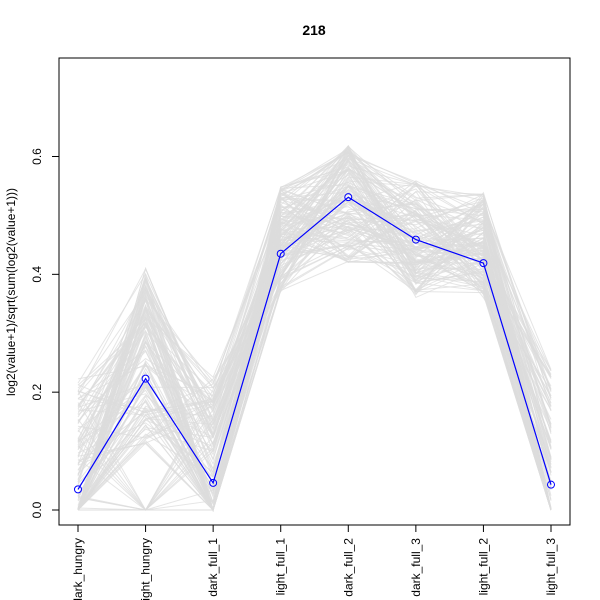 The width and height of the screenshot is (600, 600). What do you see at coordinates (37, 509) in the screenshot?
I see `y-tick-label: 0.0` at bounding box center [37, 509].